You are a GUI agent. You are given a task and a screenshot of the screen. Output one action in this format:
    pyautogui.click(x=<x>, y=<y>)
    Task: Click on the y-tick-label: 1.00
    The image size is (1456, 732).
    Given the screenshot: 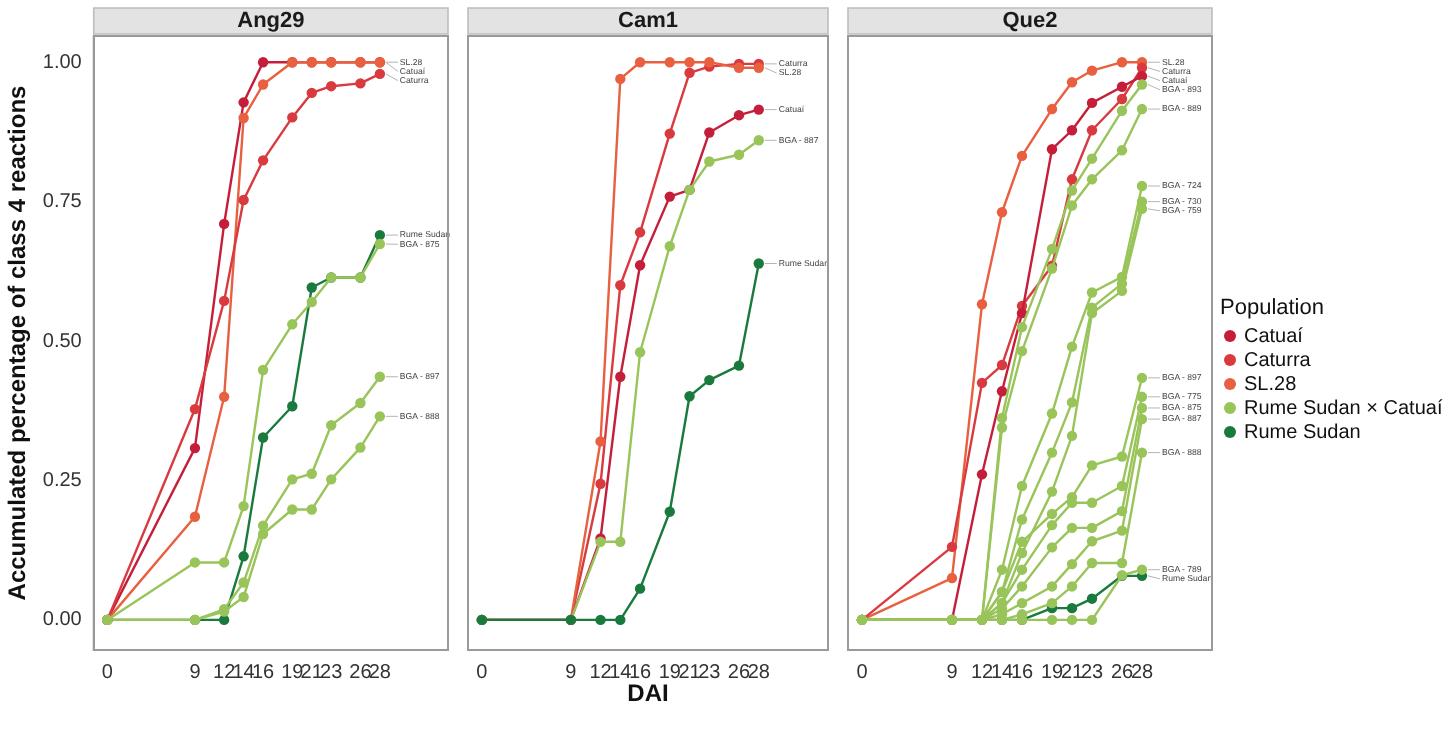 What is the action you would take?
    pyautogui.click(x=62, y=62)
    